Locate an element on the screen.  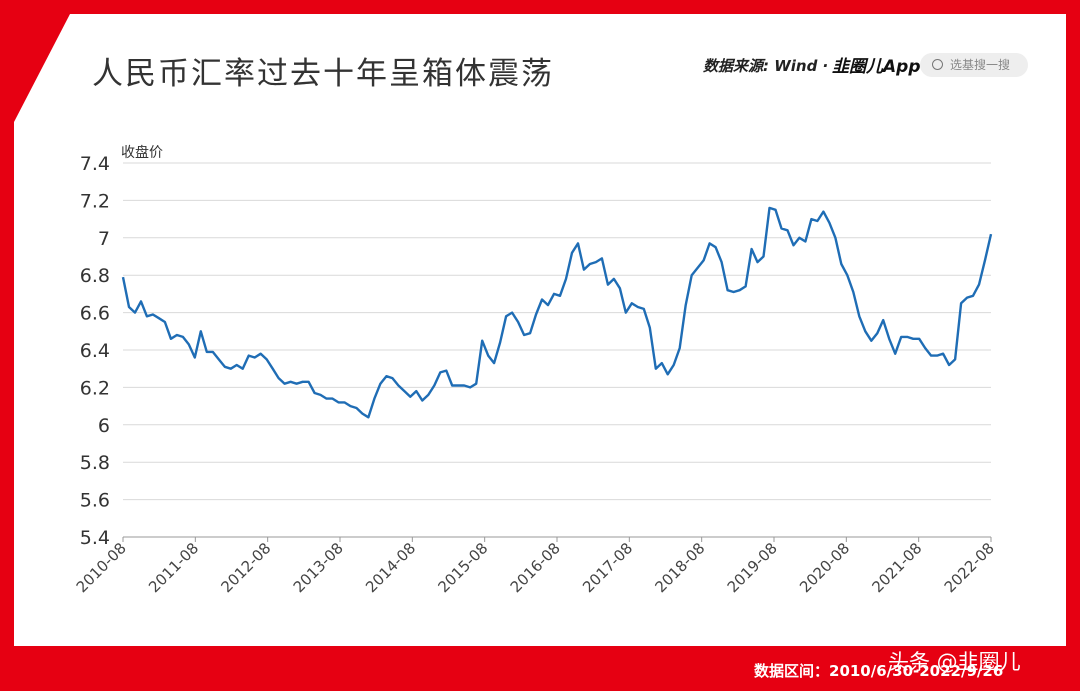
y-tick-label: 6.8 is located at coordinates (95, 276).